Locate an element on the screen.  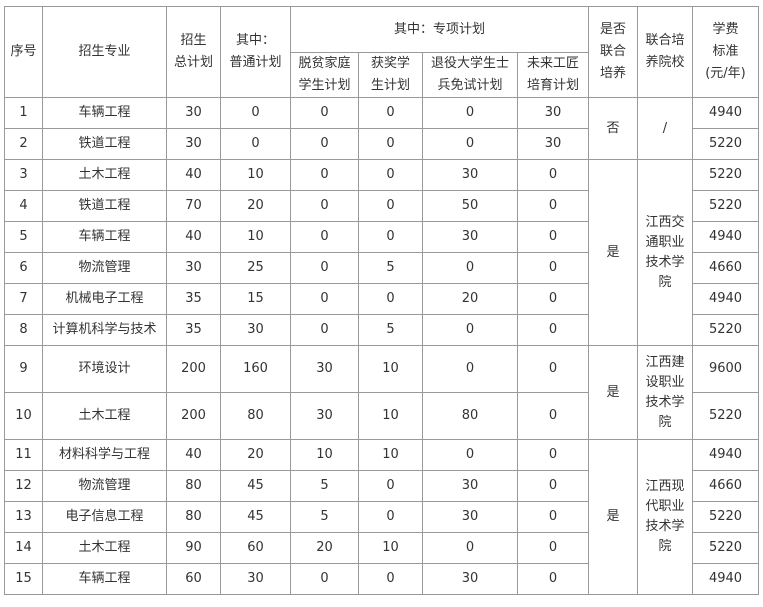
cell-major: 机械电子工程 is located at coordinates (104, 299).